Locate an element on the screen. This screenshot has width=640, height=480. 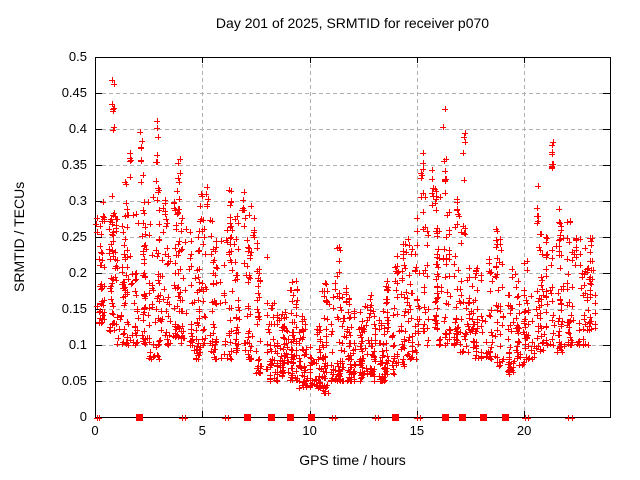
y-tick-label: 0.4 is located at coordinates (78, 128).